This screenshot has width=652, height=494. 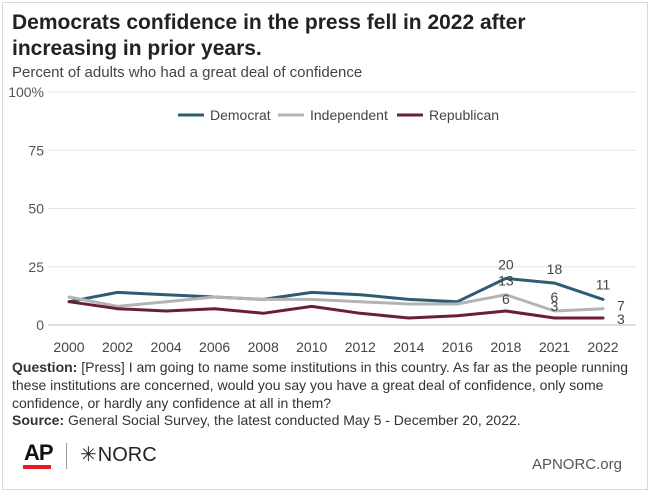 What do you see at coordinates (554, 347) in the screenshot?
I see `x-tick-label: 2021` at bounding box center [554, 347].